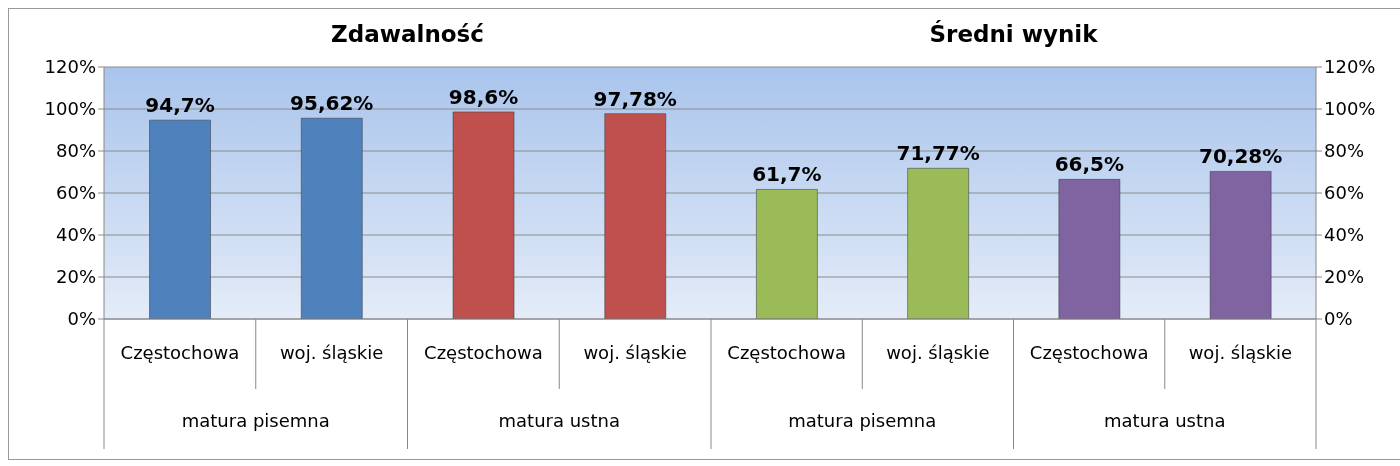 The height and width of the screenshot is (466, 1400). I want to click on data-label: 97,78%, so click(635, 98).